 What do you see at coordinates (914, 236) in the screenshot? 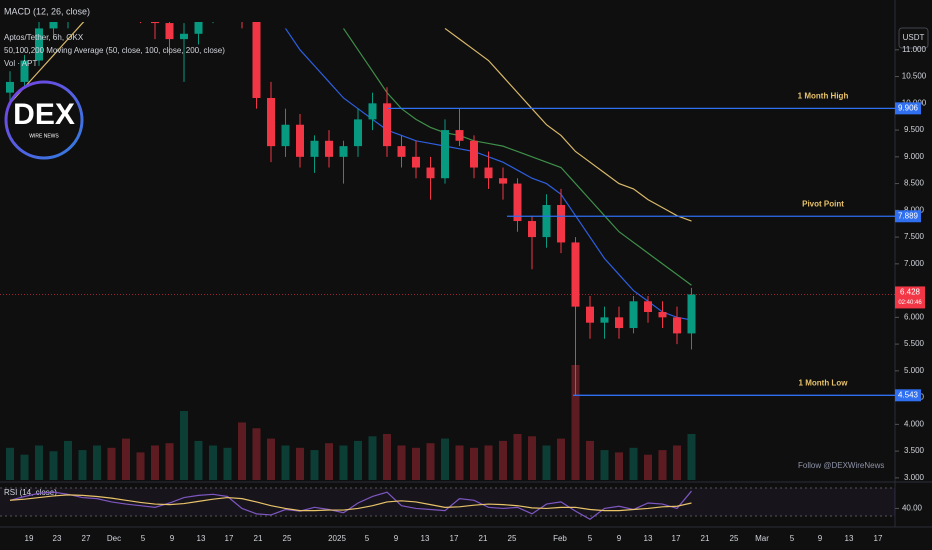
I see `y-tick-label: 7.500` at bounding box center [914, 236].